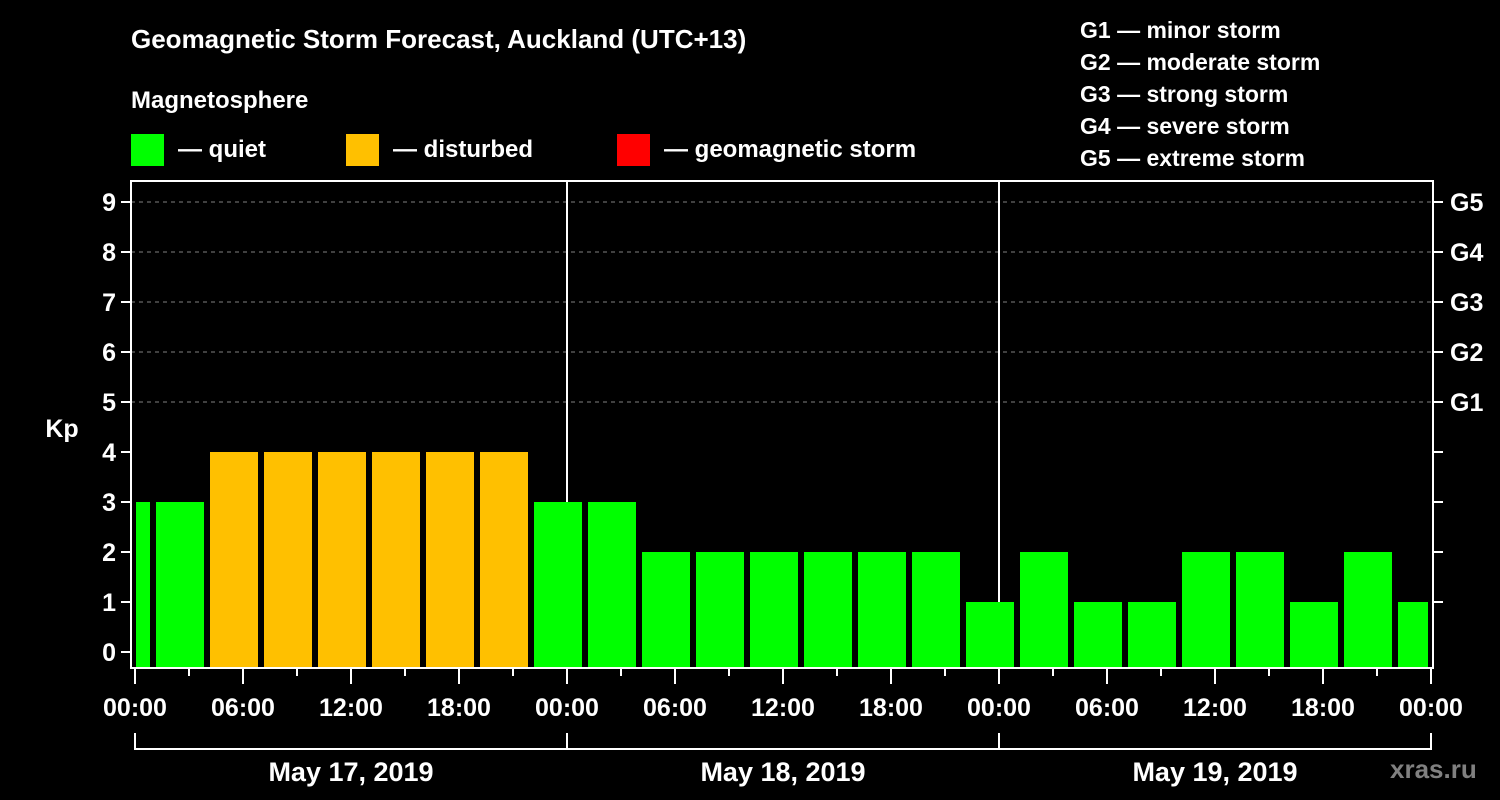  What do you see at coordinates (782, 772) in the screenshot?
I see `day-label: May 18, 2019` at bounding box center [782, 772].